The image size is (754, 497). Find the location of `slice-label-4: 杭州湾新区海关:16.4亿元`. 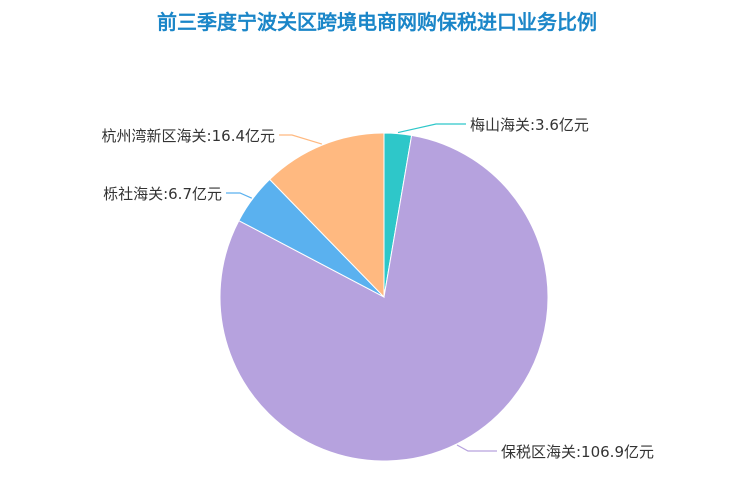

slice-label-4: 杭州湾新区海关:16.4亿元 is located at coordinates (188, 136).